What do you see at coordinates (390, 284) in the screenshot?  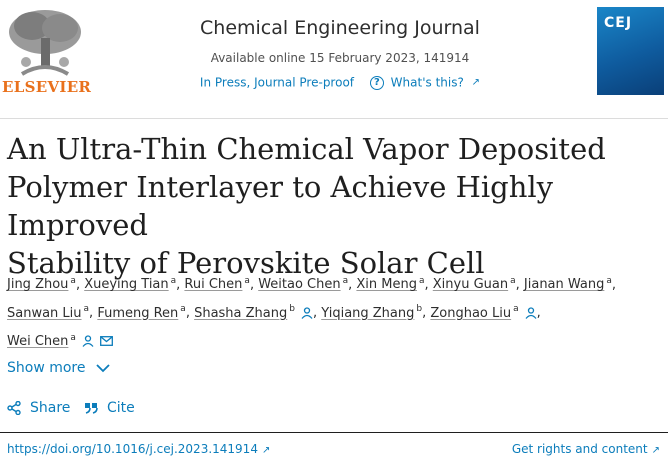 I see `author: Xin Meng a` at bounding box center [390, 284].